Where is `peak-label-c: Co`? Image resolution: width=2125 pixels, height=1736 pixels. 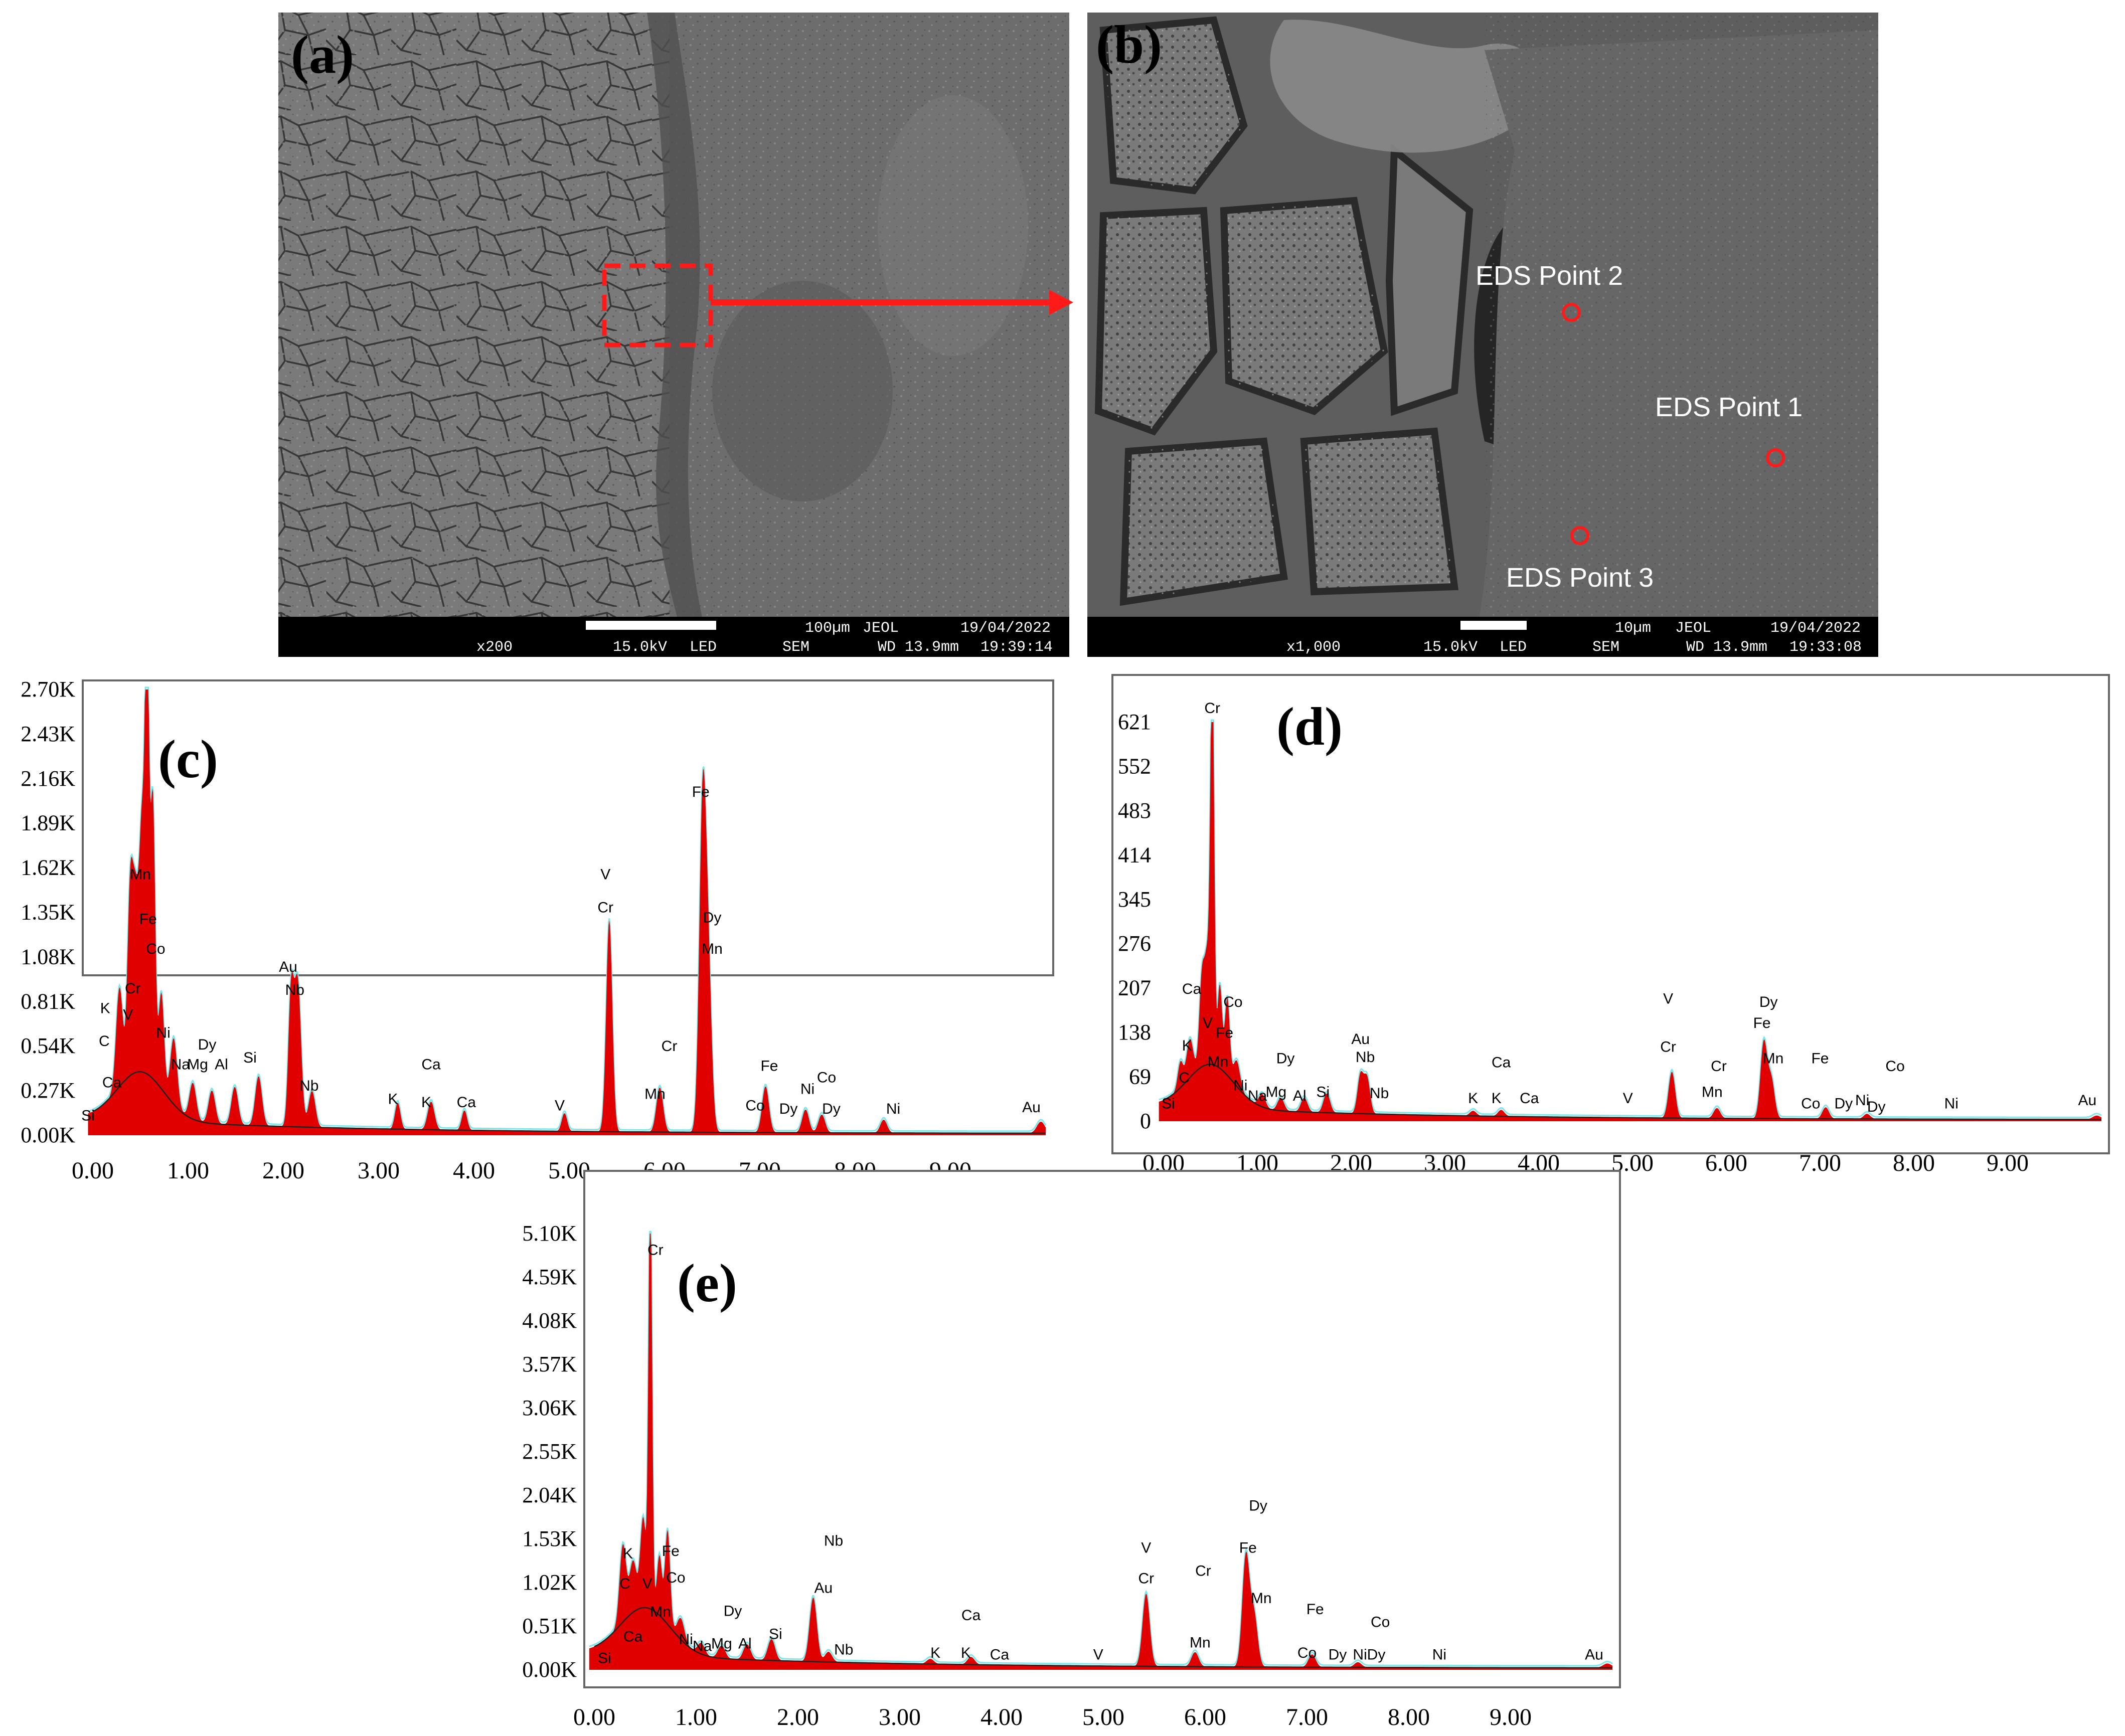 peak-label-c: Co is located at coordinates (754, 1106).